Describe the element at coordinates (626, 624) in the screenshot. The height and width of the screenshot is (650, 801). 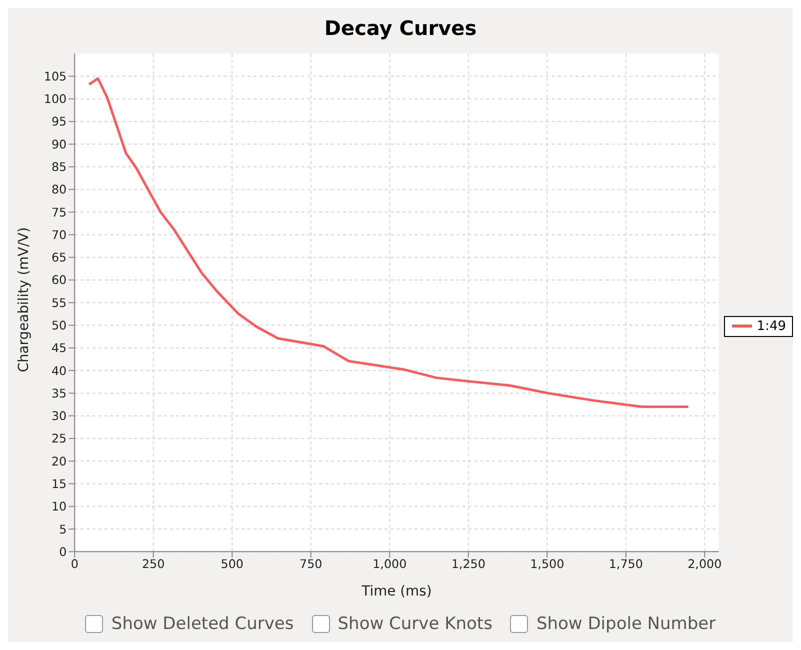
I see `text: Show Dipole Number` at that location.